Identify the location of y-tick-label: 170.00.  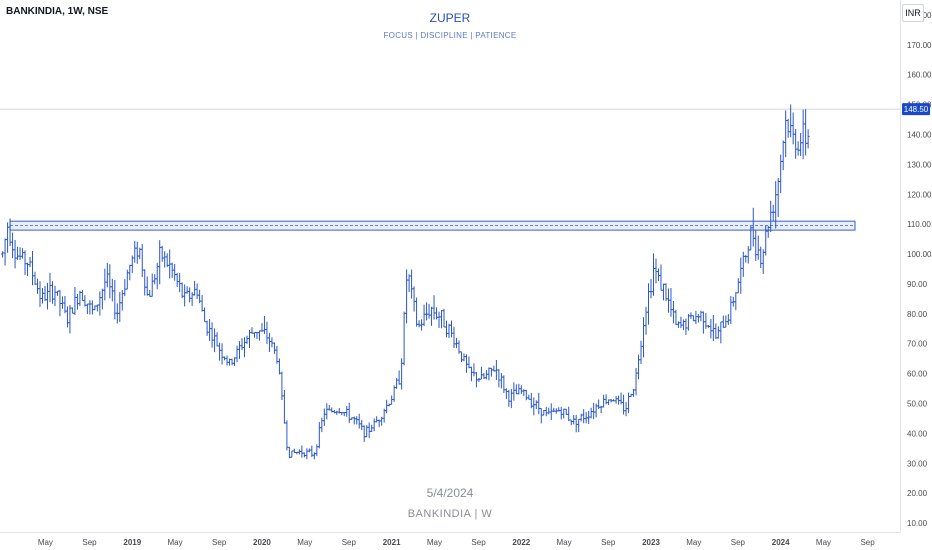
(919, 45).